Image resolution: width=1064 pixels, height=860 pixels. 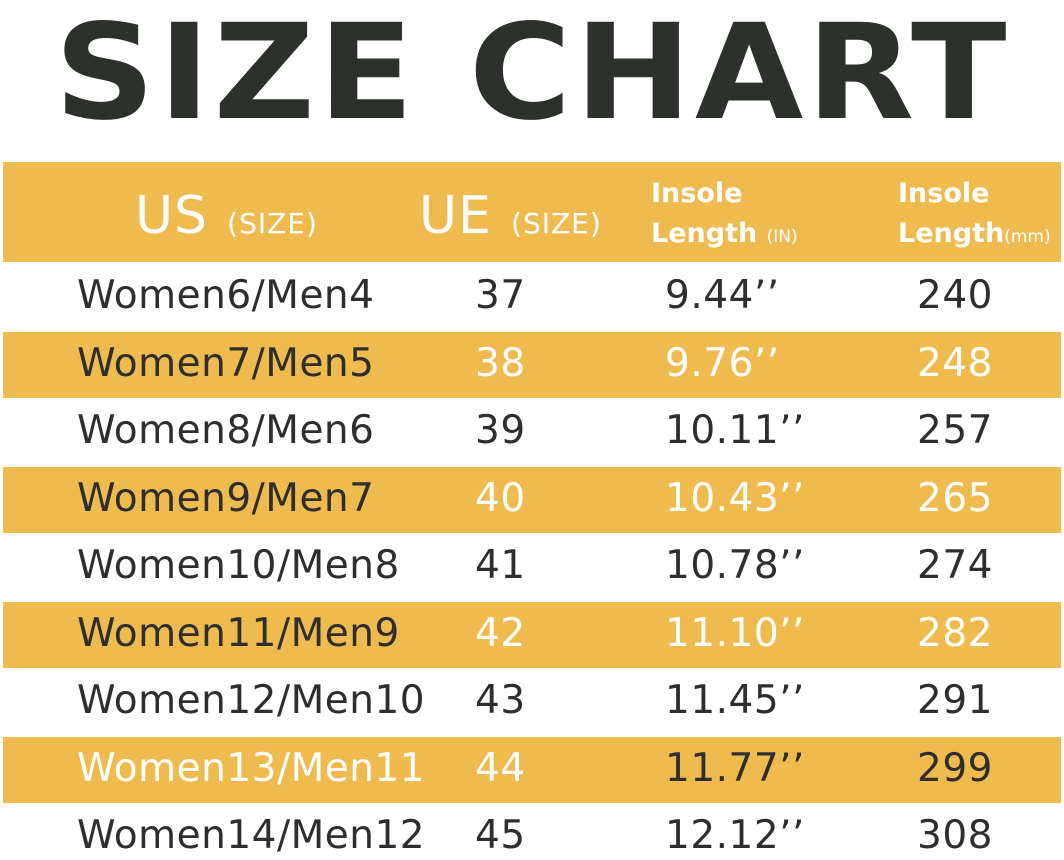 I want to click on cell-insole-in: 9.76’’, so click(x=722, y=363).